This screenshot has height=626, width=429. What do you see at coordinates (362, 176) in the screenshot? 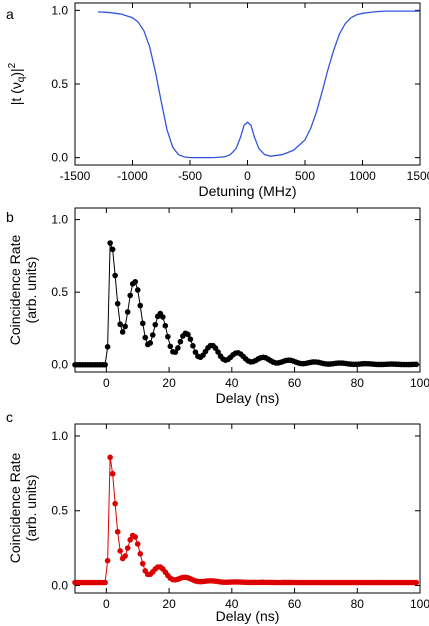
I see `x-tick-label: 1000` at bounding box center [362, 176].